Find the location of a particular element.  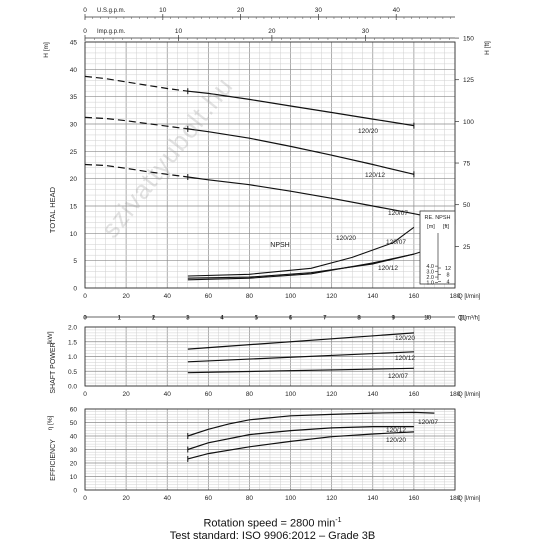

head-ytick-label: 10 is located at coordinates (74, 234).